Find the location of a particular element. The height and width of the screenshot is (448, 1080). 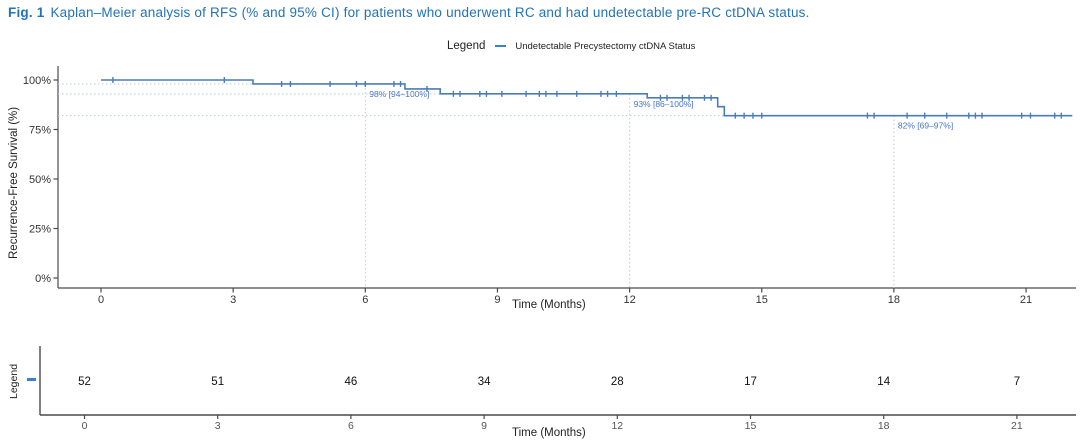

x-axis-title: Time (Months) is located at coordinates (549, 305).